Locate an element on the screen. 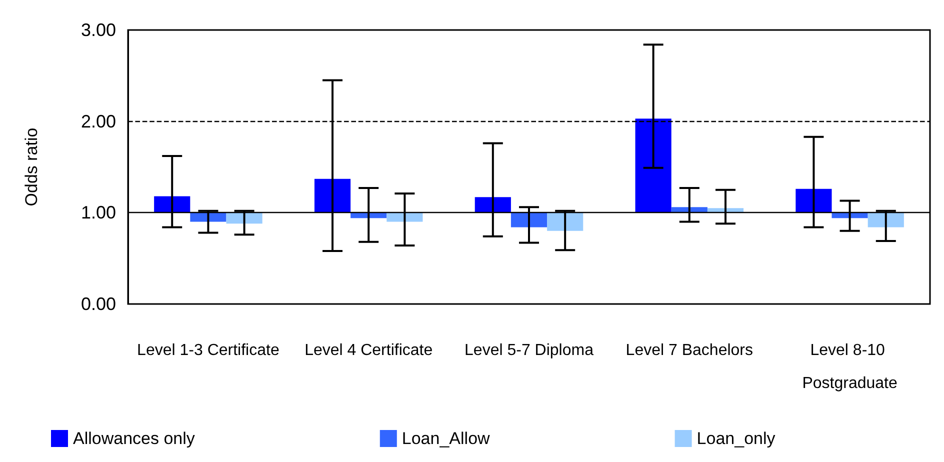 The image size is (944, 462). x-tick-label: Level 8-10 Postgraduate is located at coordinates (850, 367).